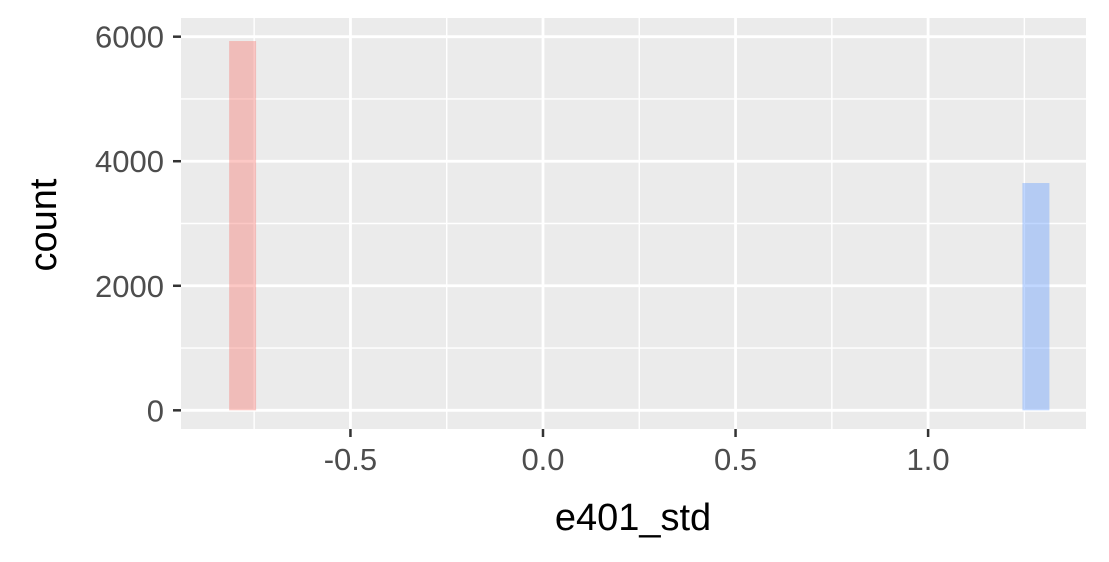  I want to click on y-axis: 0 2000 4000 6000, so click(138, 224).